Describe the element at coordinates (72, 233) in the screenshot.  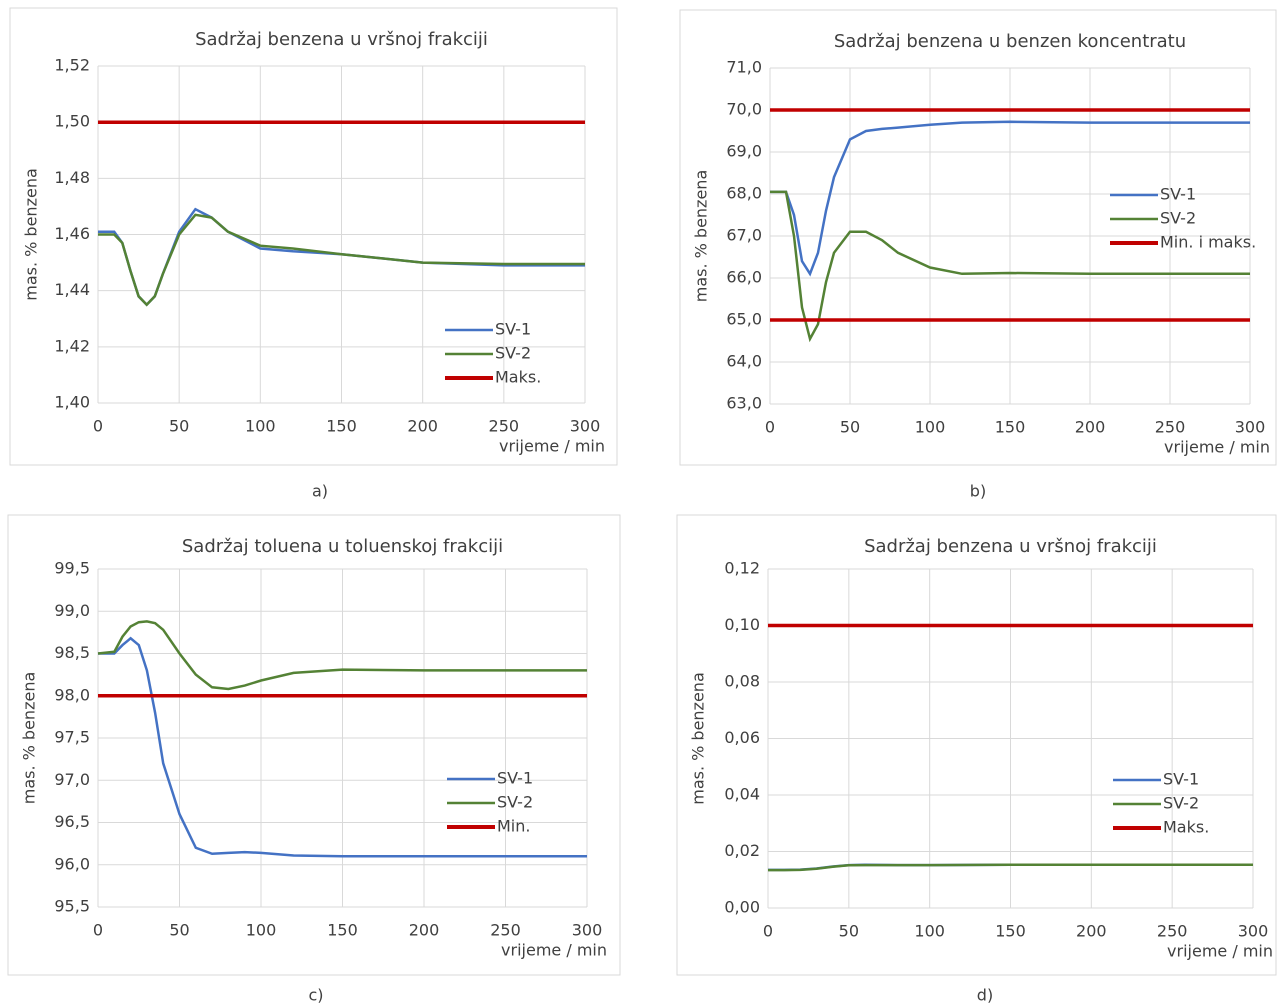
I see `y-tick-label: 1,46` at that location.